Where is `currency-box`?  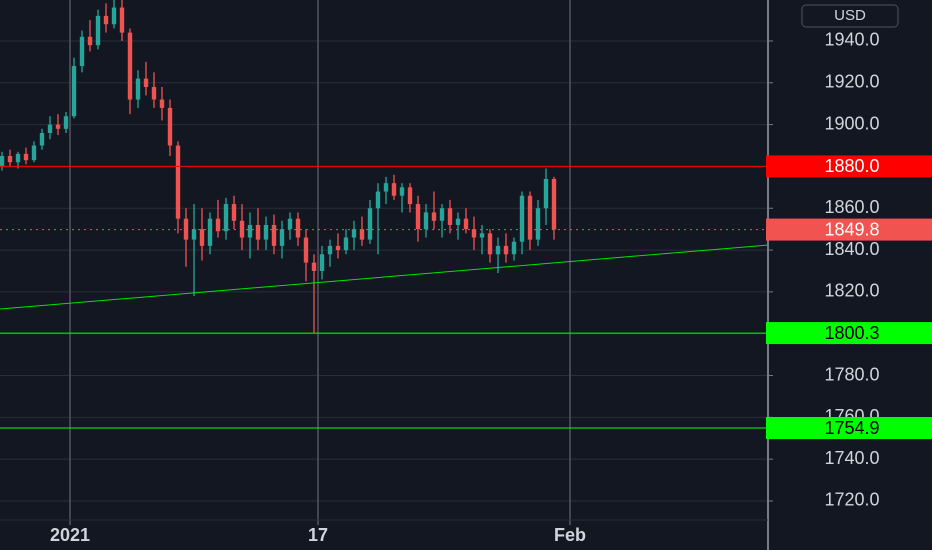 currency-box is located at coordinates (850, 16).